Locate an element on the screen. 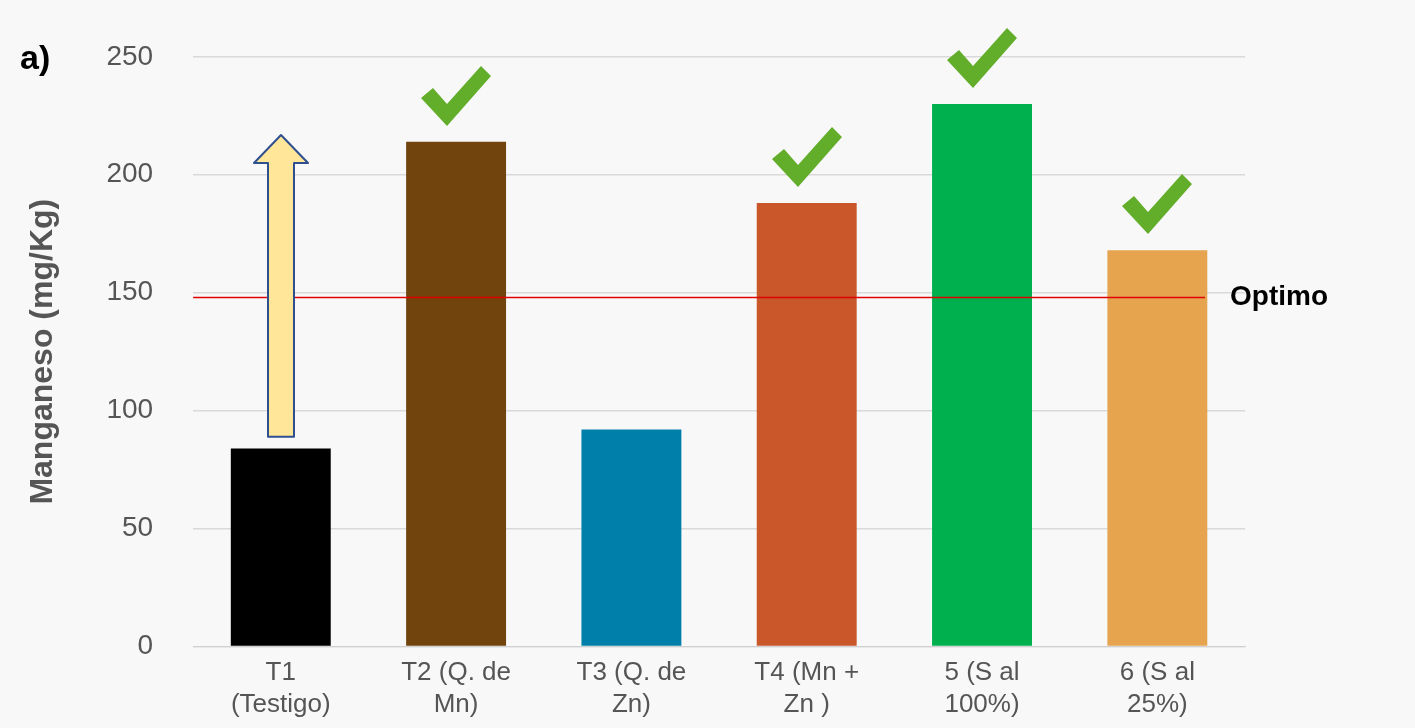  y-axis-title: Manganeso (mg/Kg) is located at coordinates (41, 351).